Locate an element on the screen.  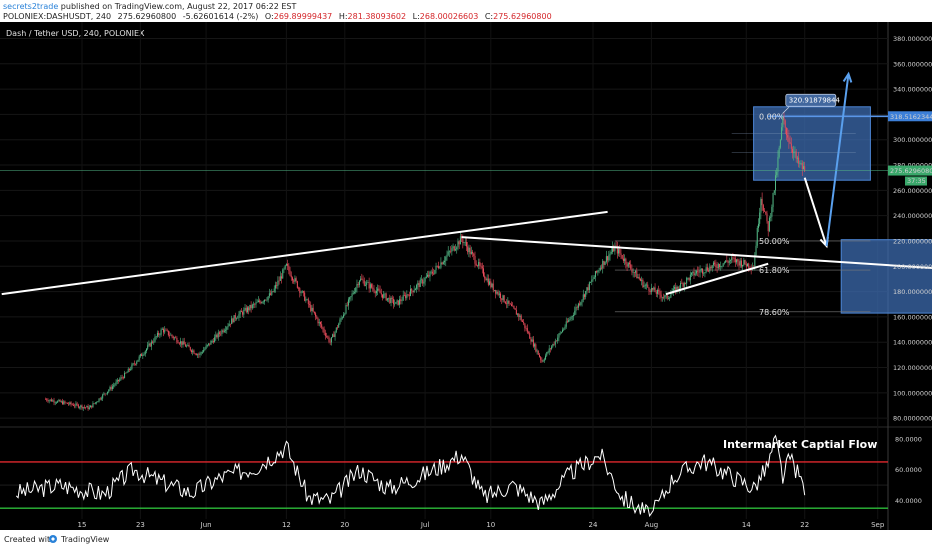
arrow-up-line is located at coordinates (837, 160).